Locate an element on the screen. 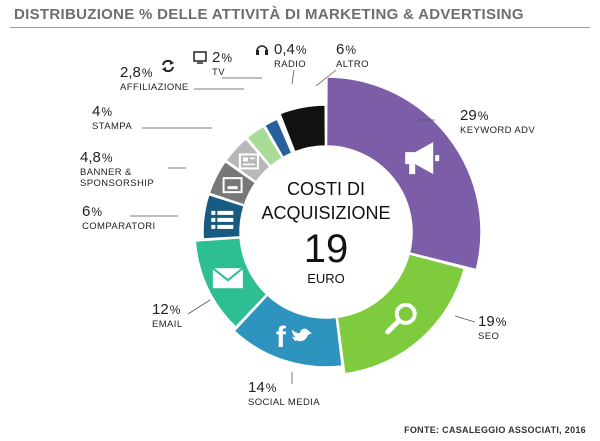 This screenshot has height=441, width=600. slice-social-media is located at coordinates (288, 330).